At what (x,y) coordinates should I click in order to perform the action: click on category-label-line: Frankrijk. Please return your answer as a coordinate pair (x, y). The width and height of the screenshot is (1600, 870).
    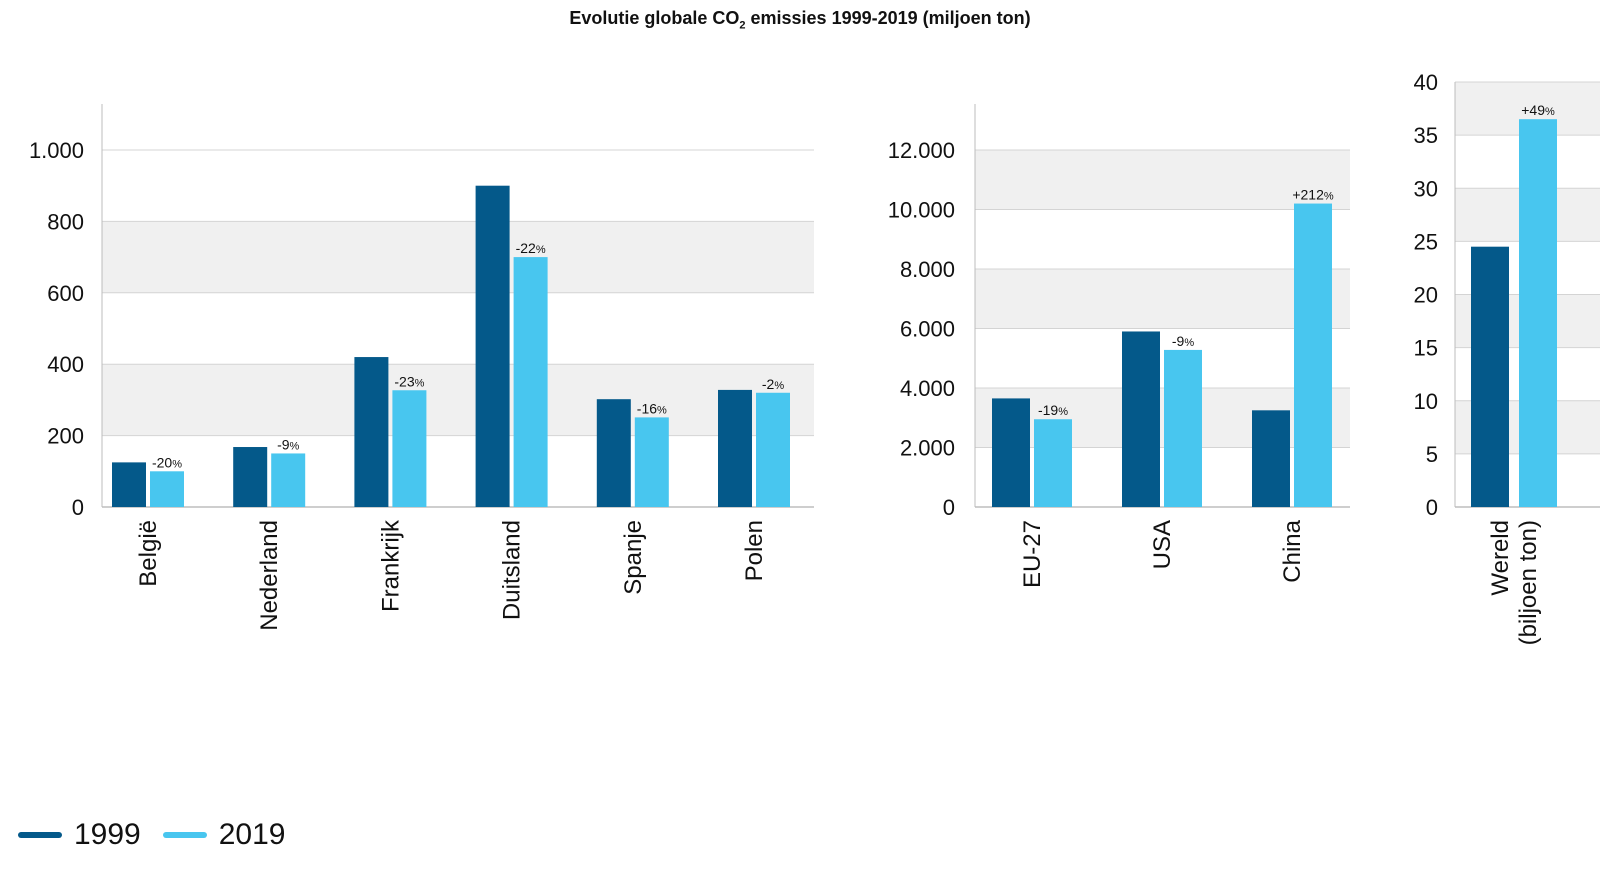
    Looking at the image, I should click on (390, 565).